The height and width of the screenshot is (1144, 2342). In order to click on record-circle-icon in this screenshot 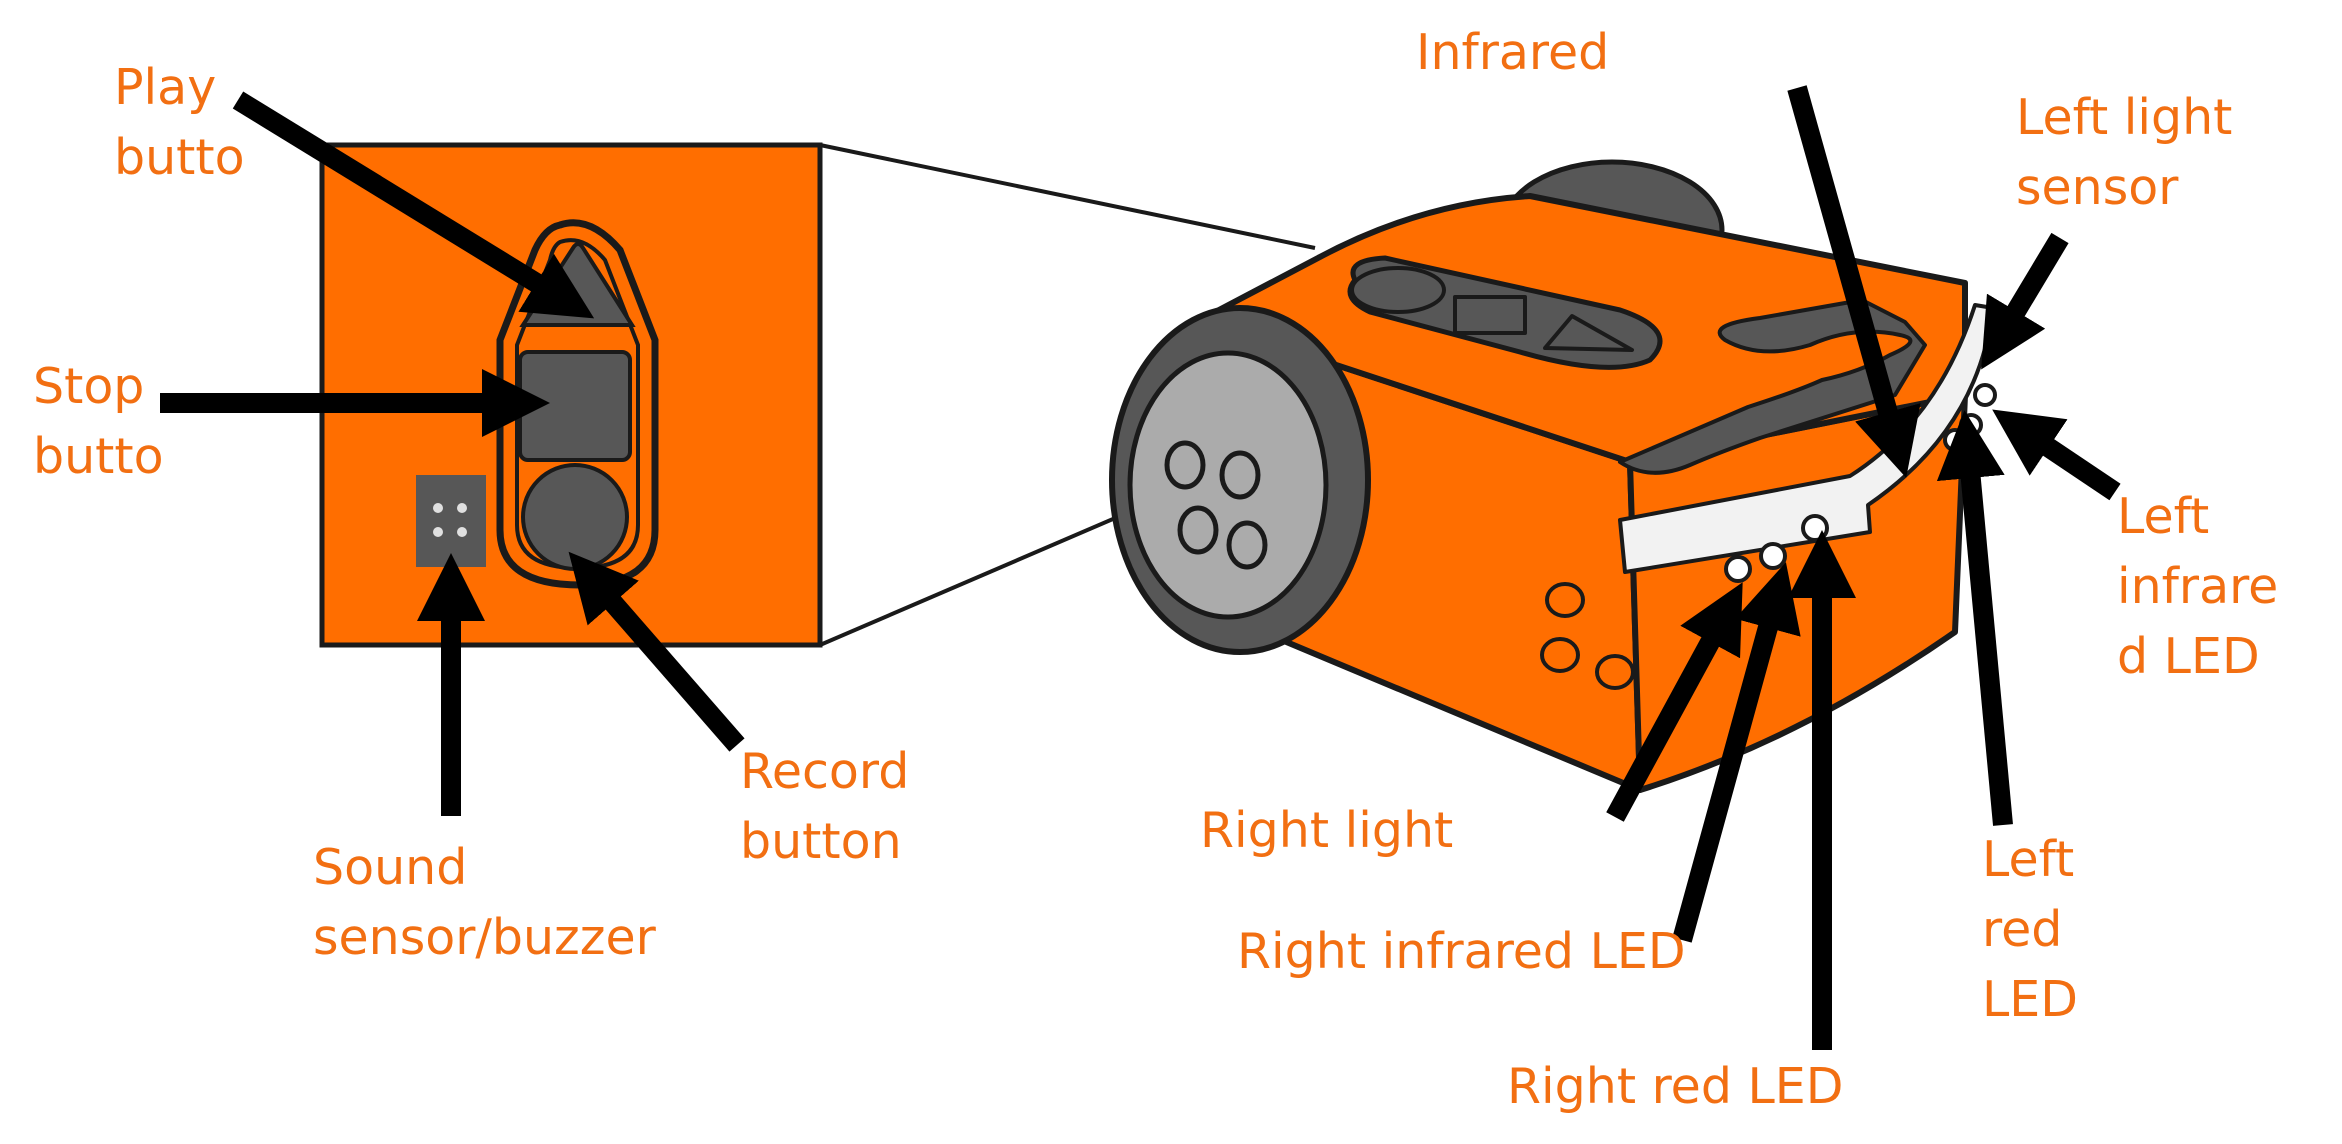, I will do `click(575, 517)`.